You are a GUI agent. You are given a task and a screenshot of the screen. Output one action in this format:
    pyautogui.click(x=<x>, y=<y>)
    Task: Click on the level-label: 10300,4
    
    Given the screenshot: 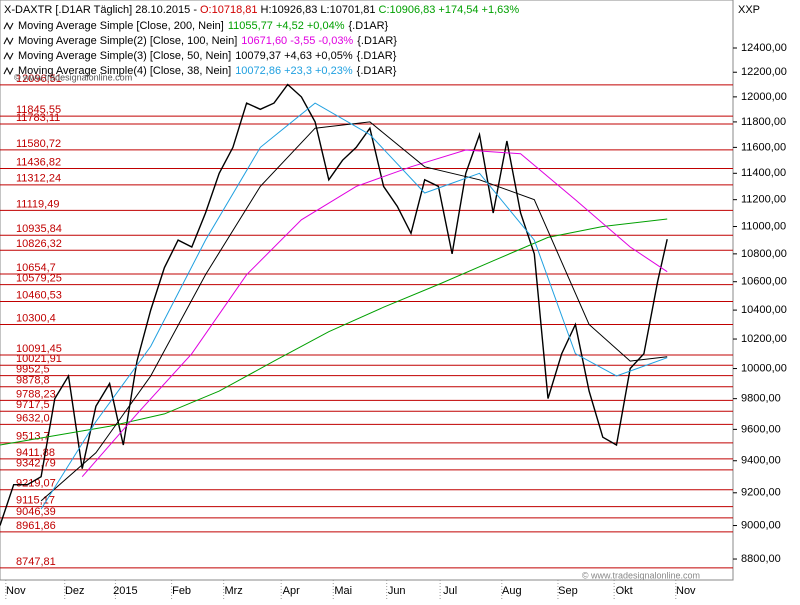 What is the action you would take?
    pyautogui.click(x=36, y=318)
    